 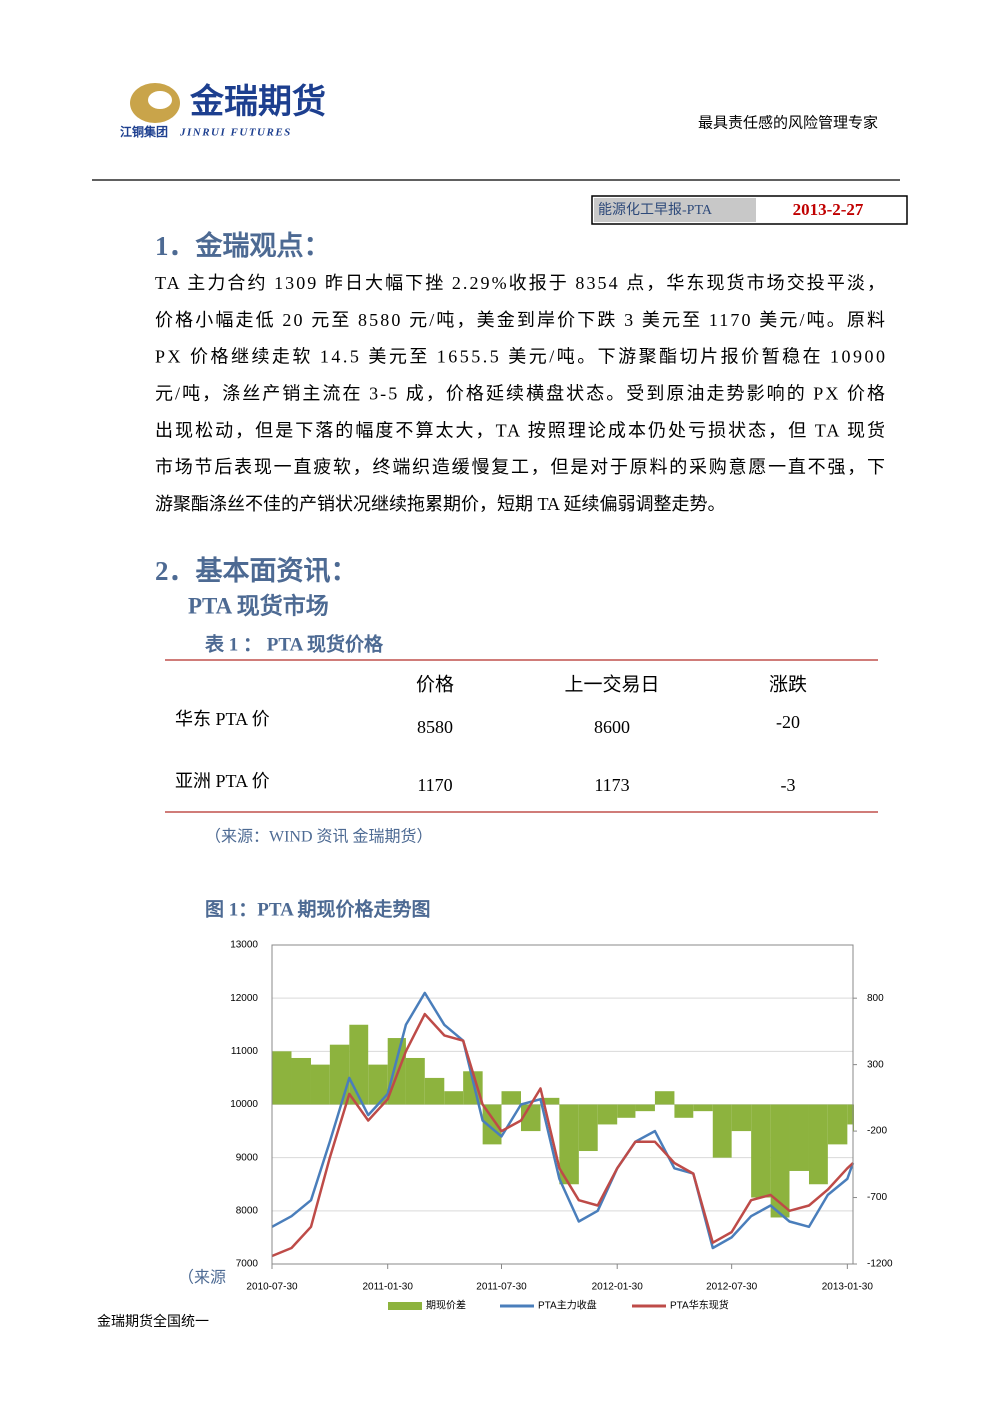 I want to click on column-header: 涨跌, so click(x=788, y=684).